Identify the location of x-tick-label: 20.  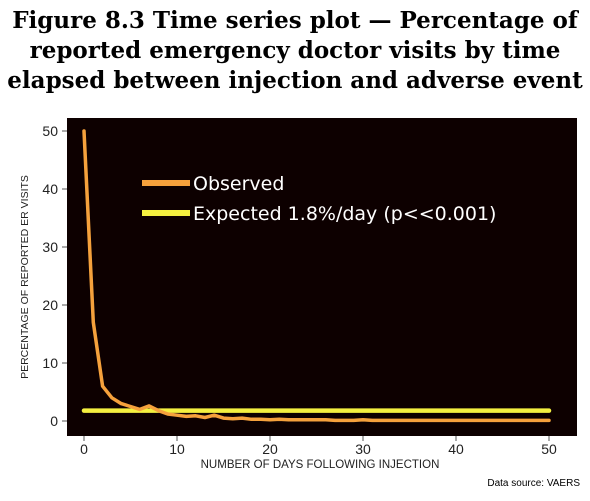
(270, 449).